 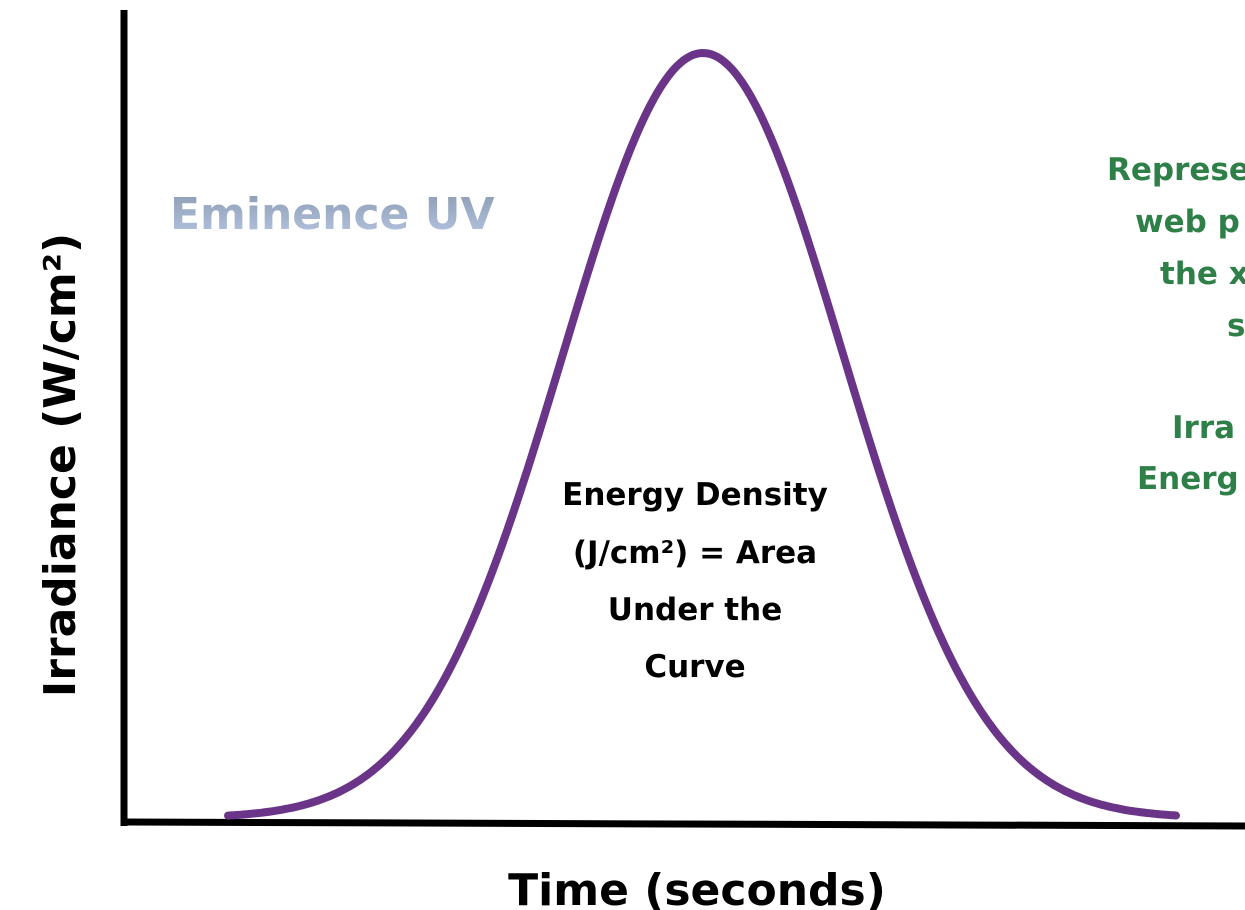 What do you see at coordinates (60, 465) in the screenshot?
I see `y-axis-label: Irradiance (W/cm²)` at bounding box center [60, 465].